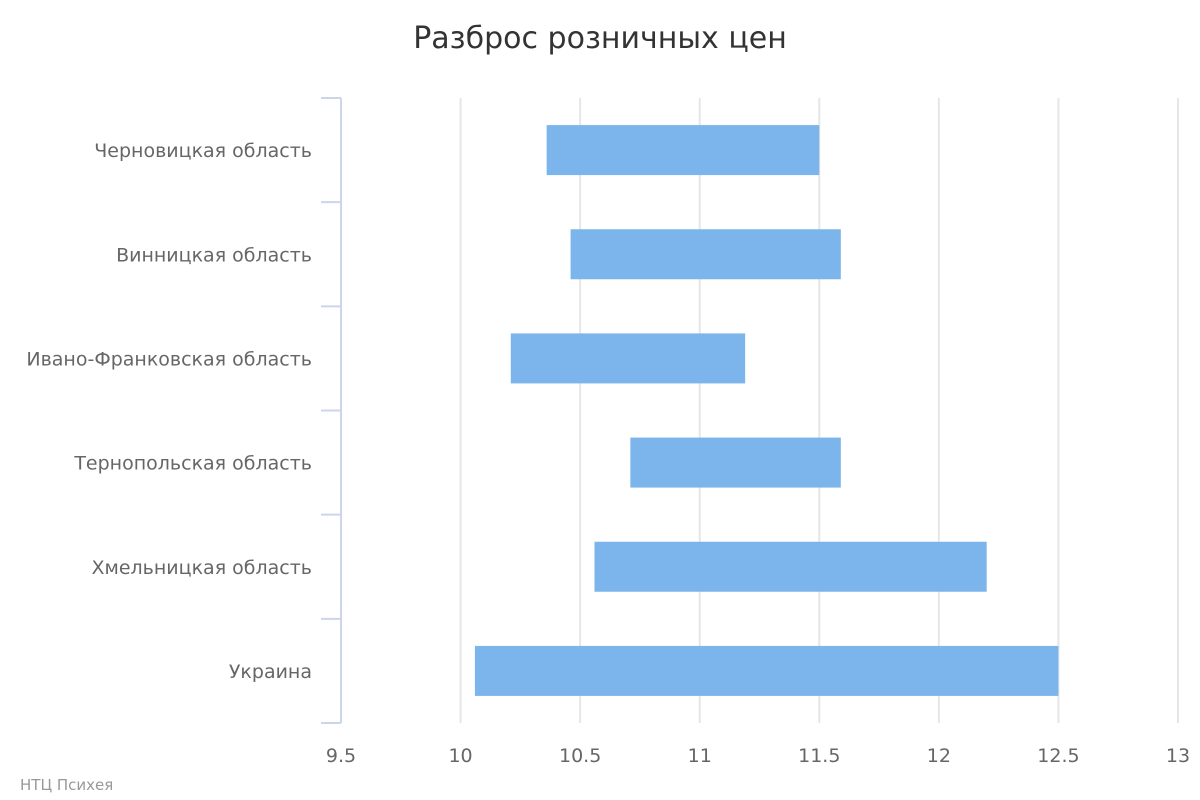 This screenshot has width=1200, height=800. Describe the element at coordinates (939, 756) in the screenshot. I see `x-tick-label: 12` at that location.